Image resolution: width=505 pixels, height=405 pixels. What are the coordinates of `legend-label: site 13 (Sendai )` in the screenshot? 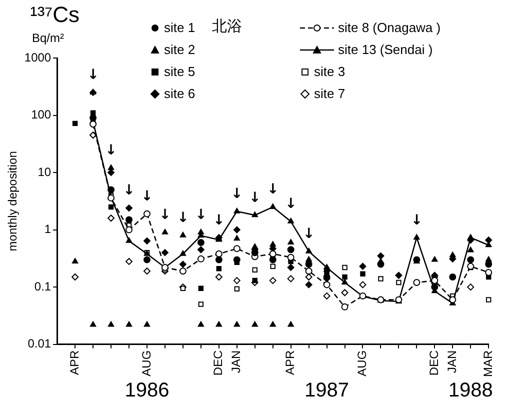 It's located at (385, 49).